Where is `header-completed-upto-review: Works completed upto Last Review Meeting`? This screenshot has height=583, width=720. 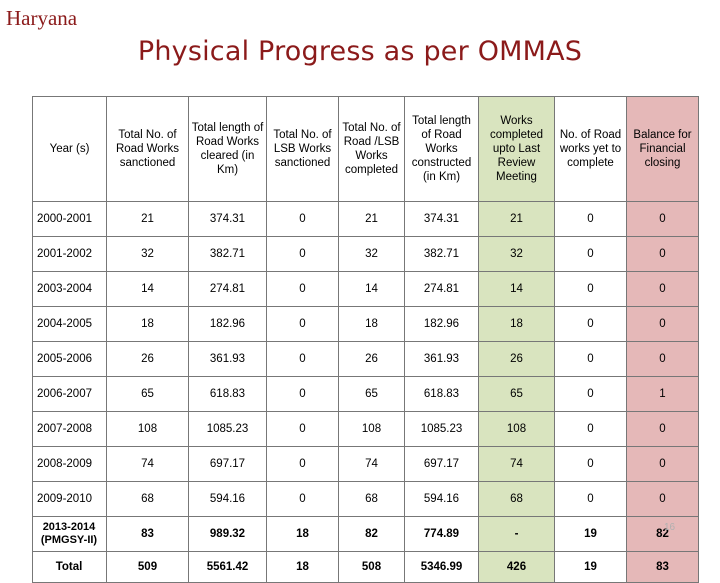
header-completed-upto-review: Works completed upto Last Review Meeting is located at coordinates (516, 149).